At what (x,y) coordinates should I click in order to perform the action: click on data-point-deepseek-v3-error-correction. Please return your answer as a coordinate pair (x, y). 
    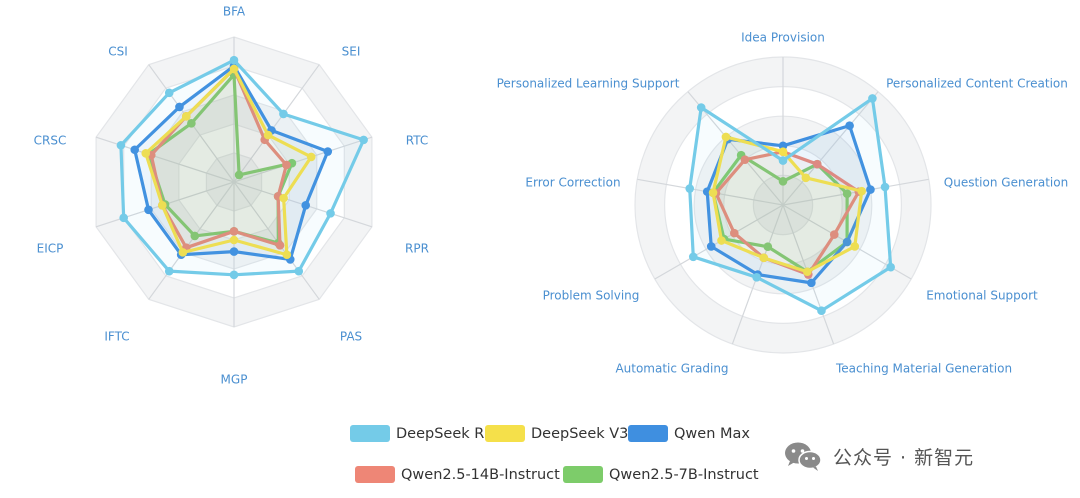
    Looking at the image, I should click on (713, 192).